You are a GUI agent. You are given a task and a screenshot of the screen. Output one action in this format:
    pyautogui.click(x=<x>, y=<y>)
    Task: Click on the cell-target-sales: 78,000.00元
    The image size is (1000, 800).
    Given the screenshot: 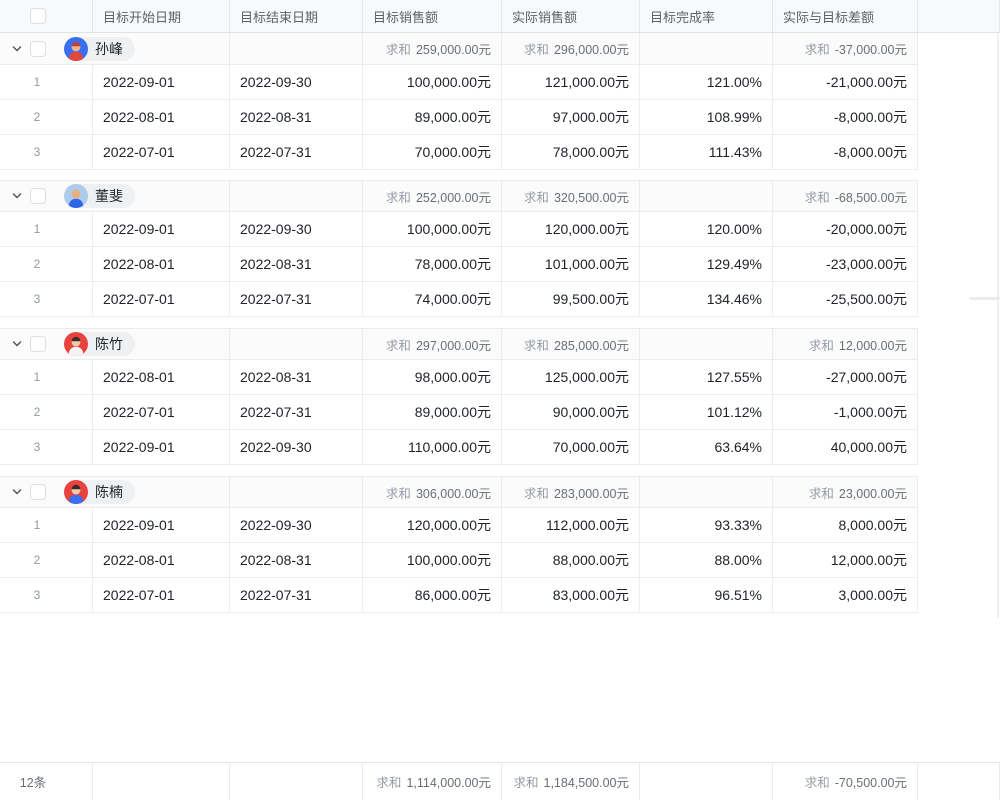 What is the action you would take?
    pyautogui.click(x=432, y=264)
    